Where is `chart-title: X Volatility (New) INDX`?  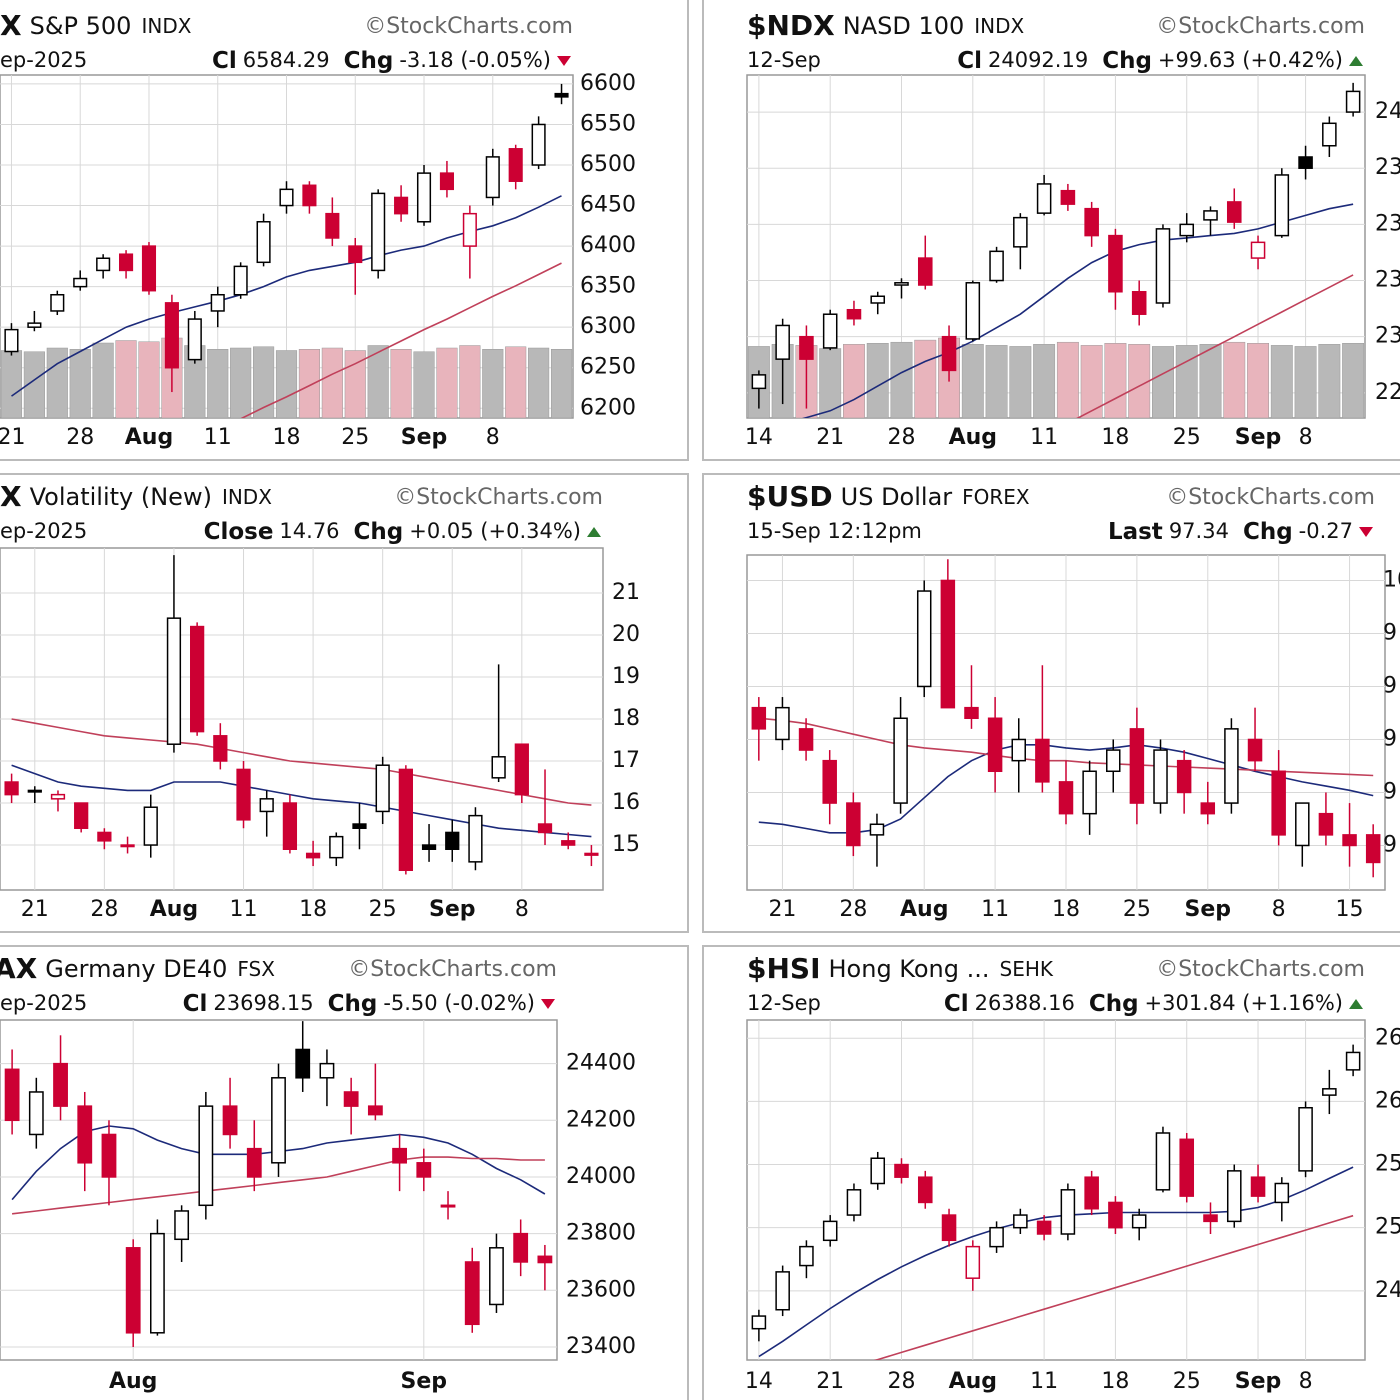 chart-title: X Volatility (New) INDX is located at coordinates (136, 496).